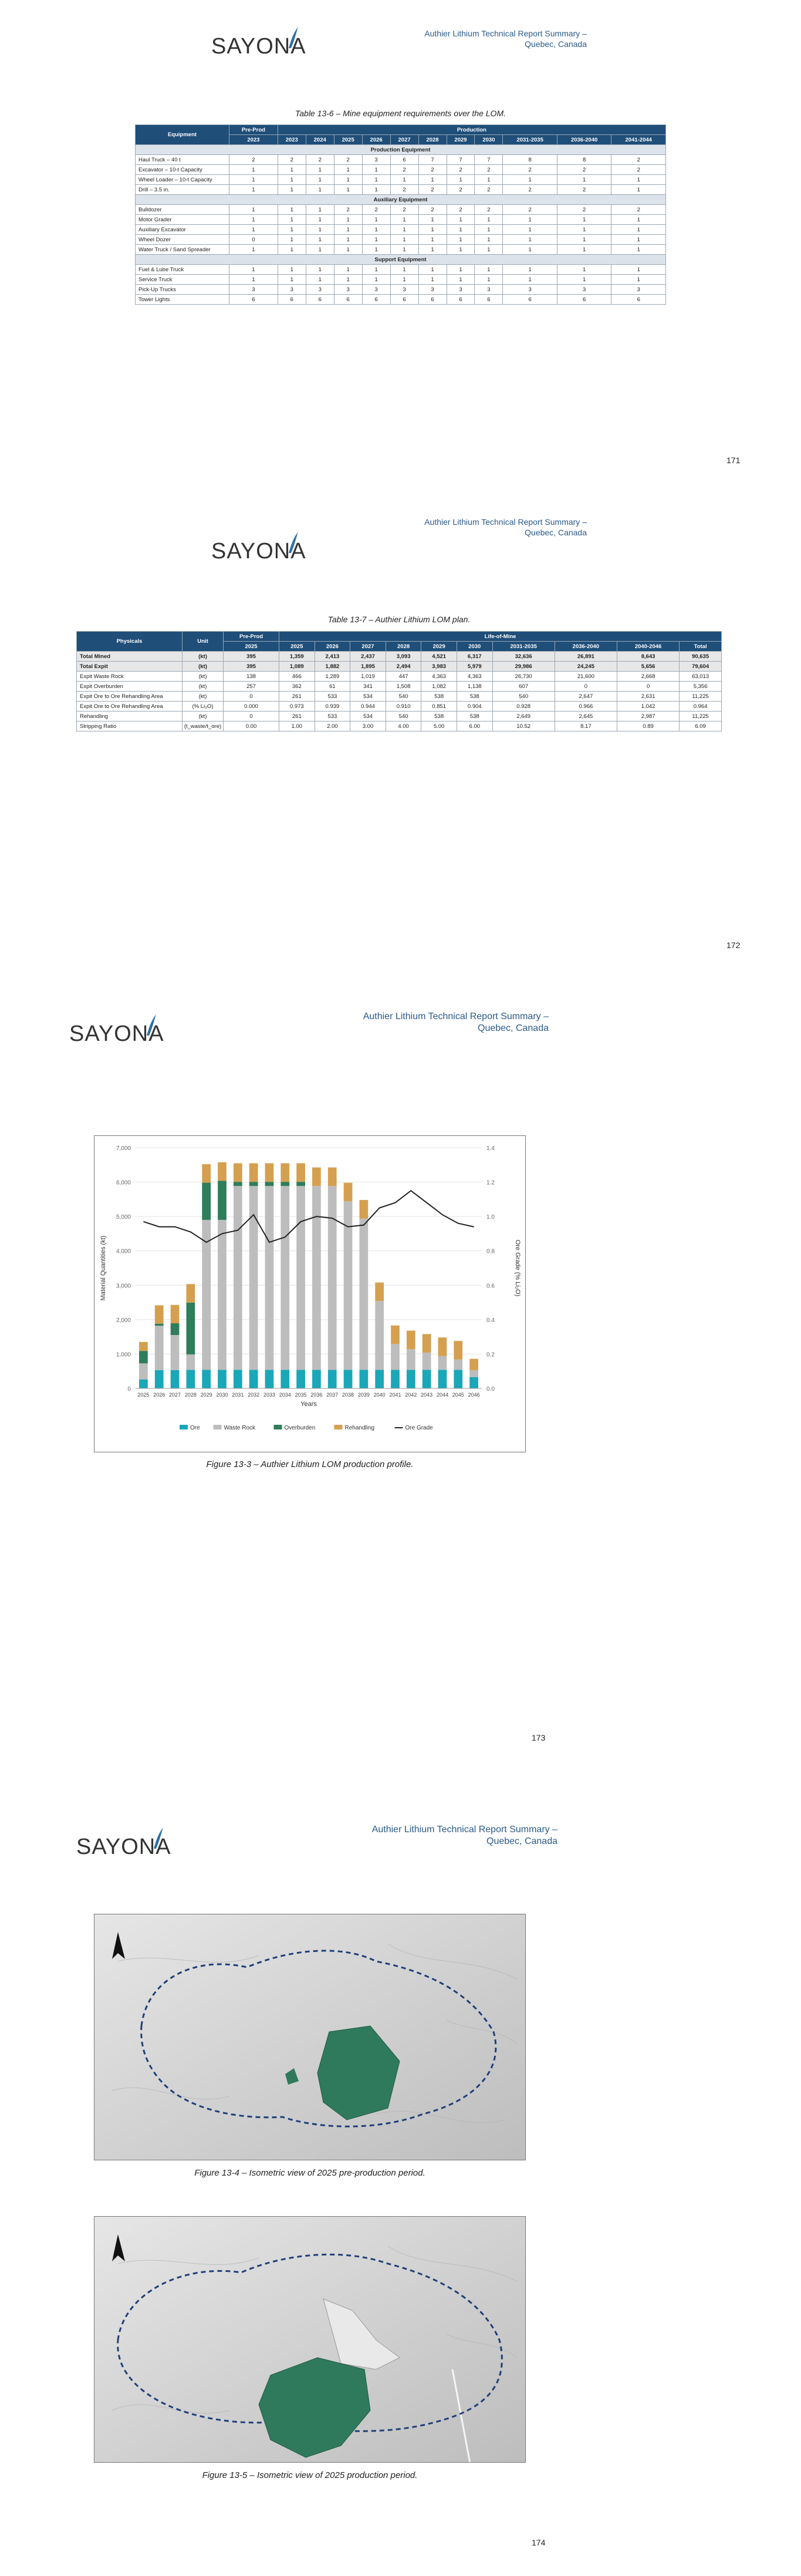  What do you see at coordinates (368, 646) in the screenshot?
I see `col-header-year: 2027` at bounding box center [368, 646].